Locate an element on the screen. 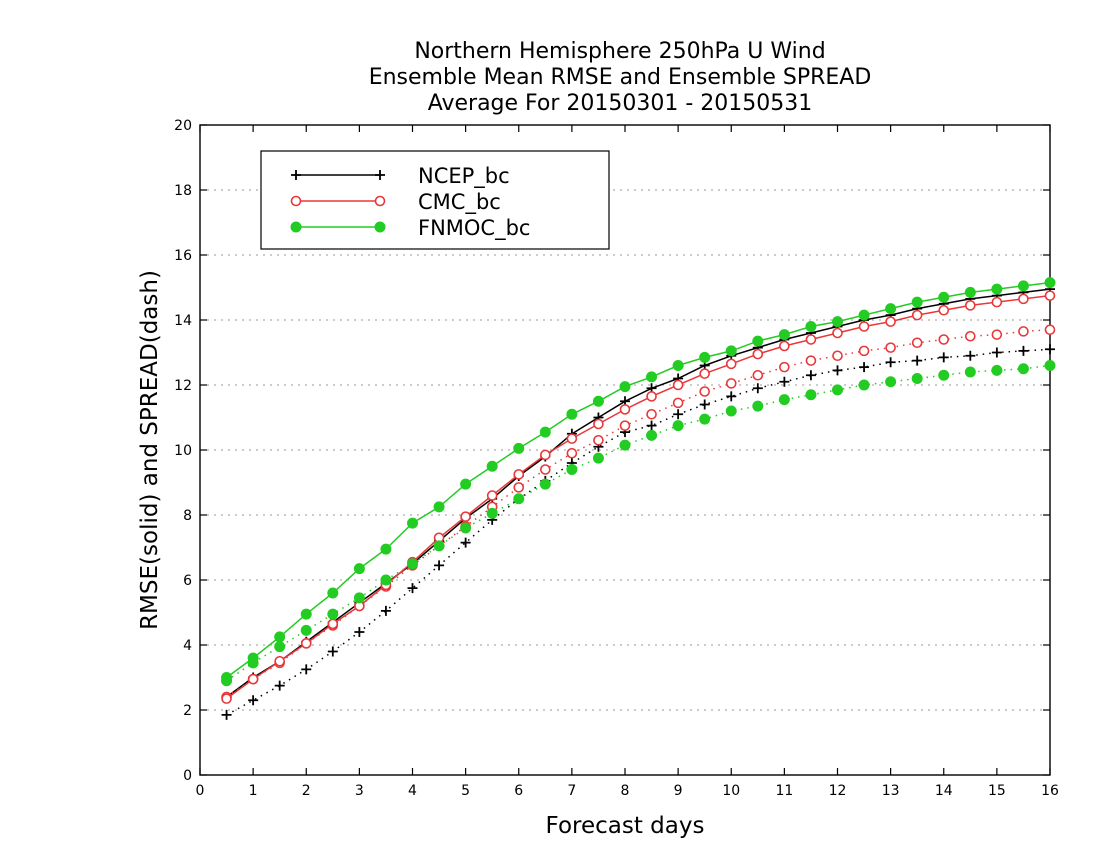 This screenshot has width=1100, height=850. x-tick-label: 1 is located at coordinates (253, 791).